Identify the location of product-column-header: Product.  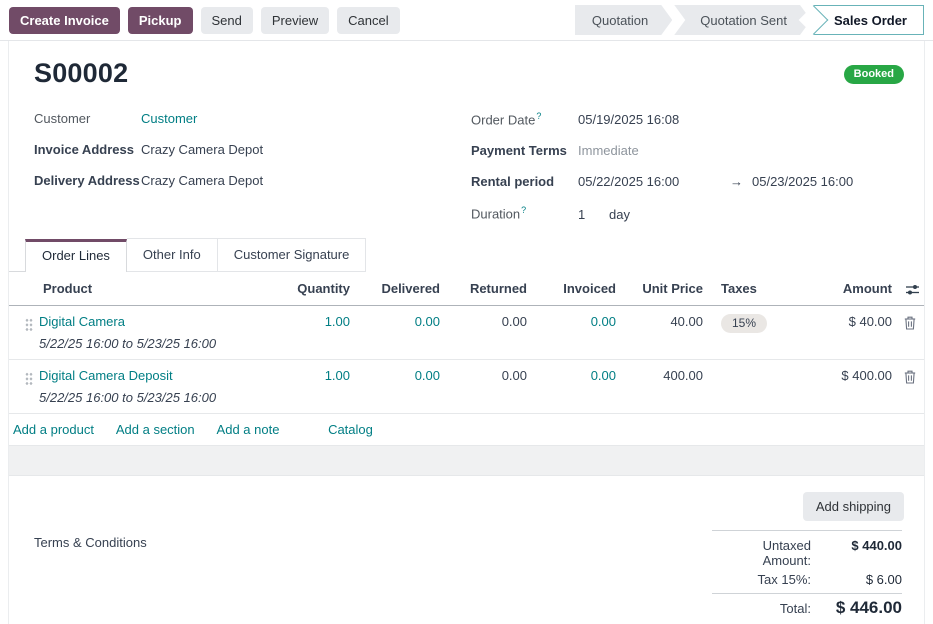
(150, 288).